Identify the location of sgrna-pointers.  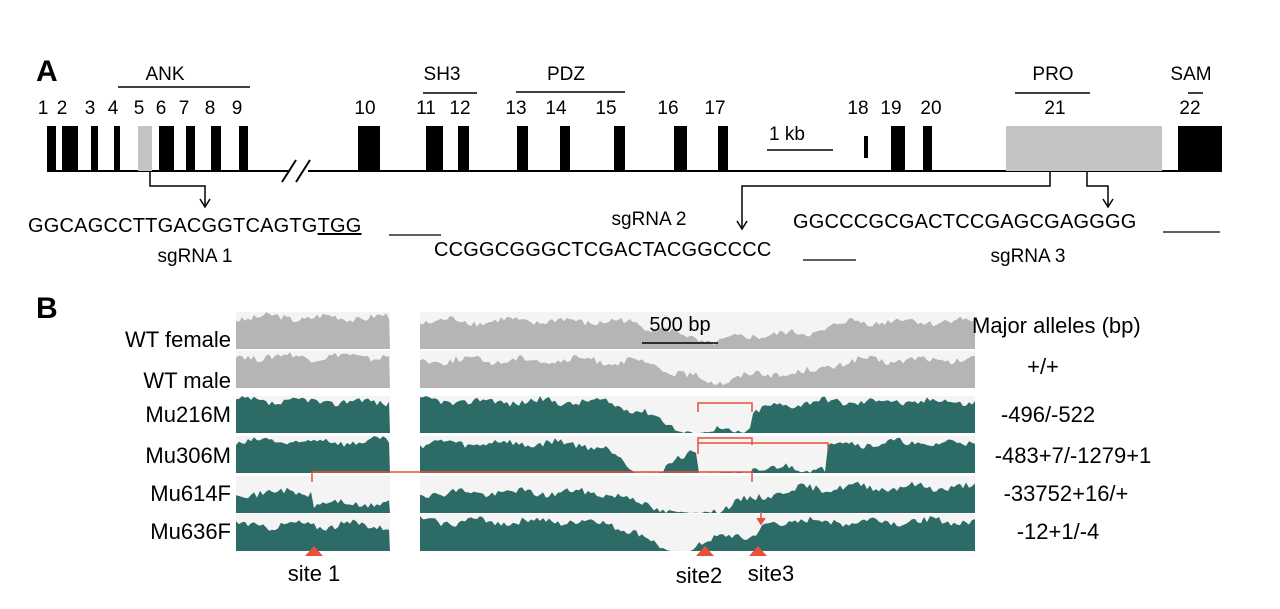
(631, 201).